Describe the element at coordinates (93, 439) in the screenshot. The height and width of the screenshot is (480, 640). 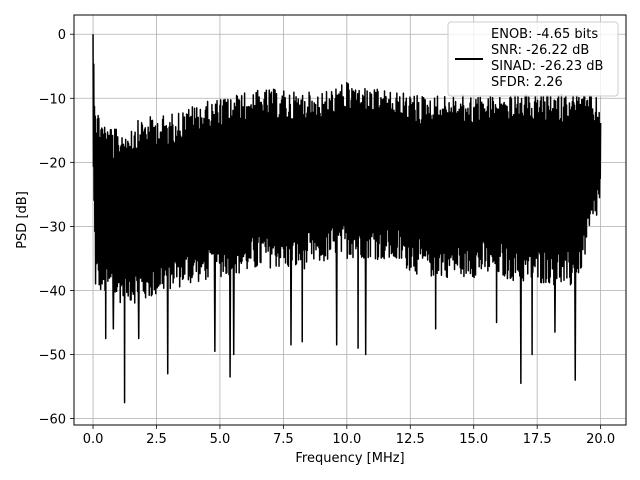
I see `x-tick-label: 0.0` at that location.